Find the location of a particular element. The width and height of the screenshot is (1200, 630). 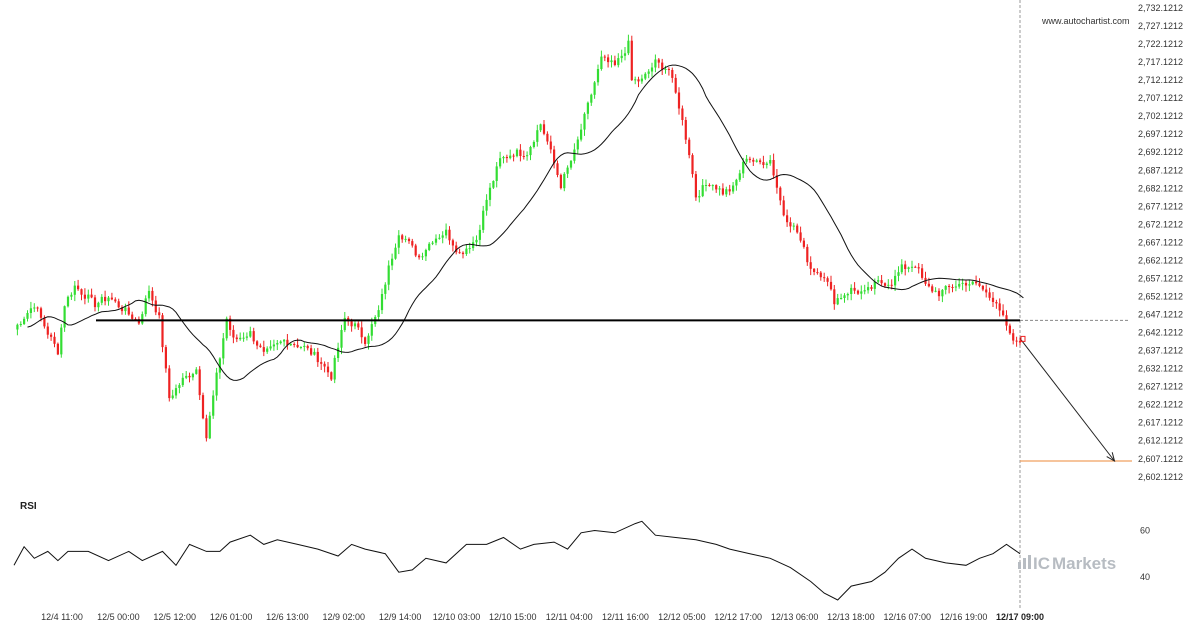

y-tick-label: 2,727.1212 is located at coordinates (1160, 26).